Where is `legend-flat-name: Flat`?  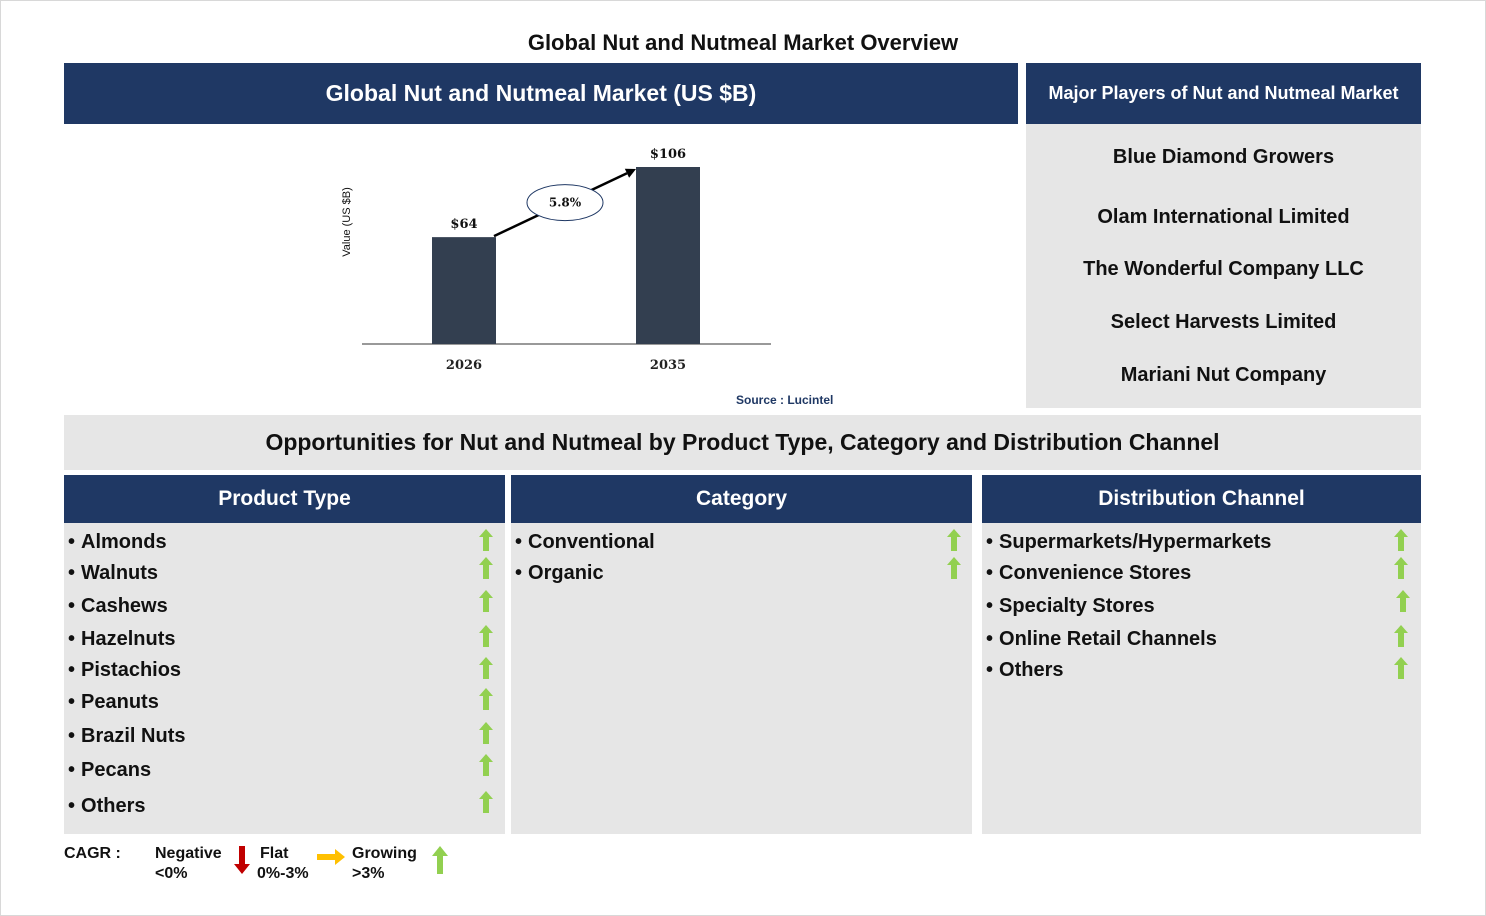 legend-flat-name: Flat is located at coordinates (274, 853).